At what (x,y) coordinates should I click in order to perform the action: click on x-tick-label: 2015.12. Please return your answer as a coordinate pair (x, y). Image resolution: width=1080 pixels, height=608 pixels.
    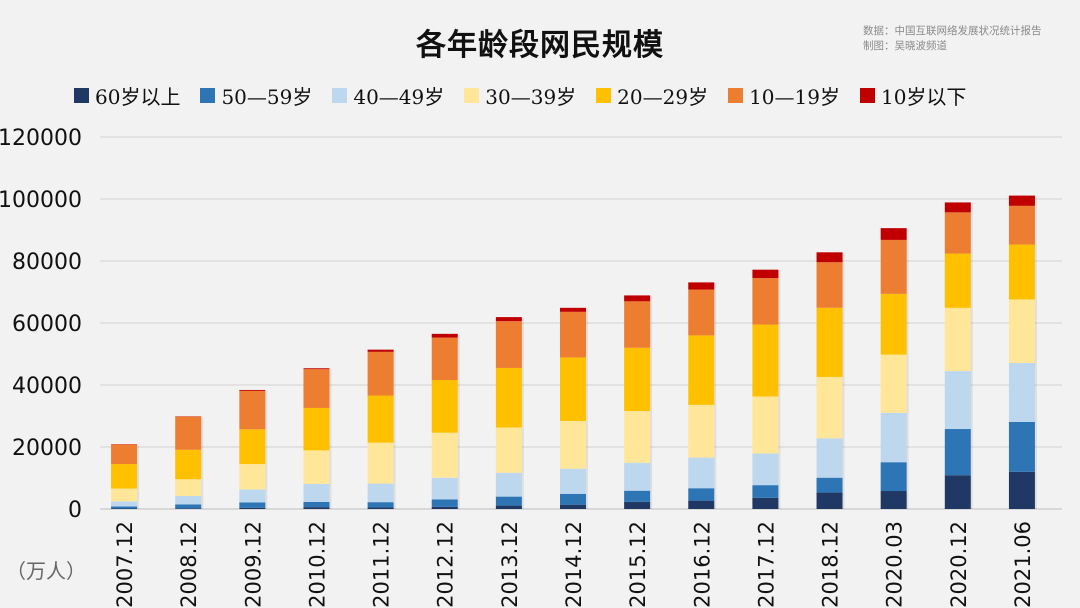
    Looking at the image, I should click on (638, 564).